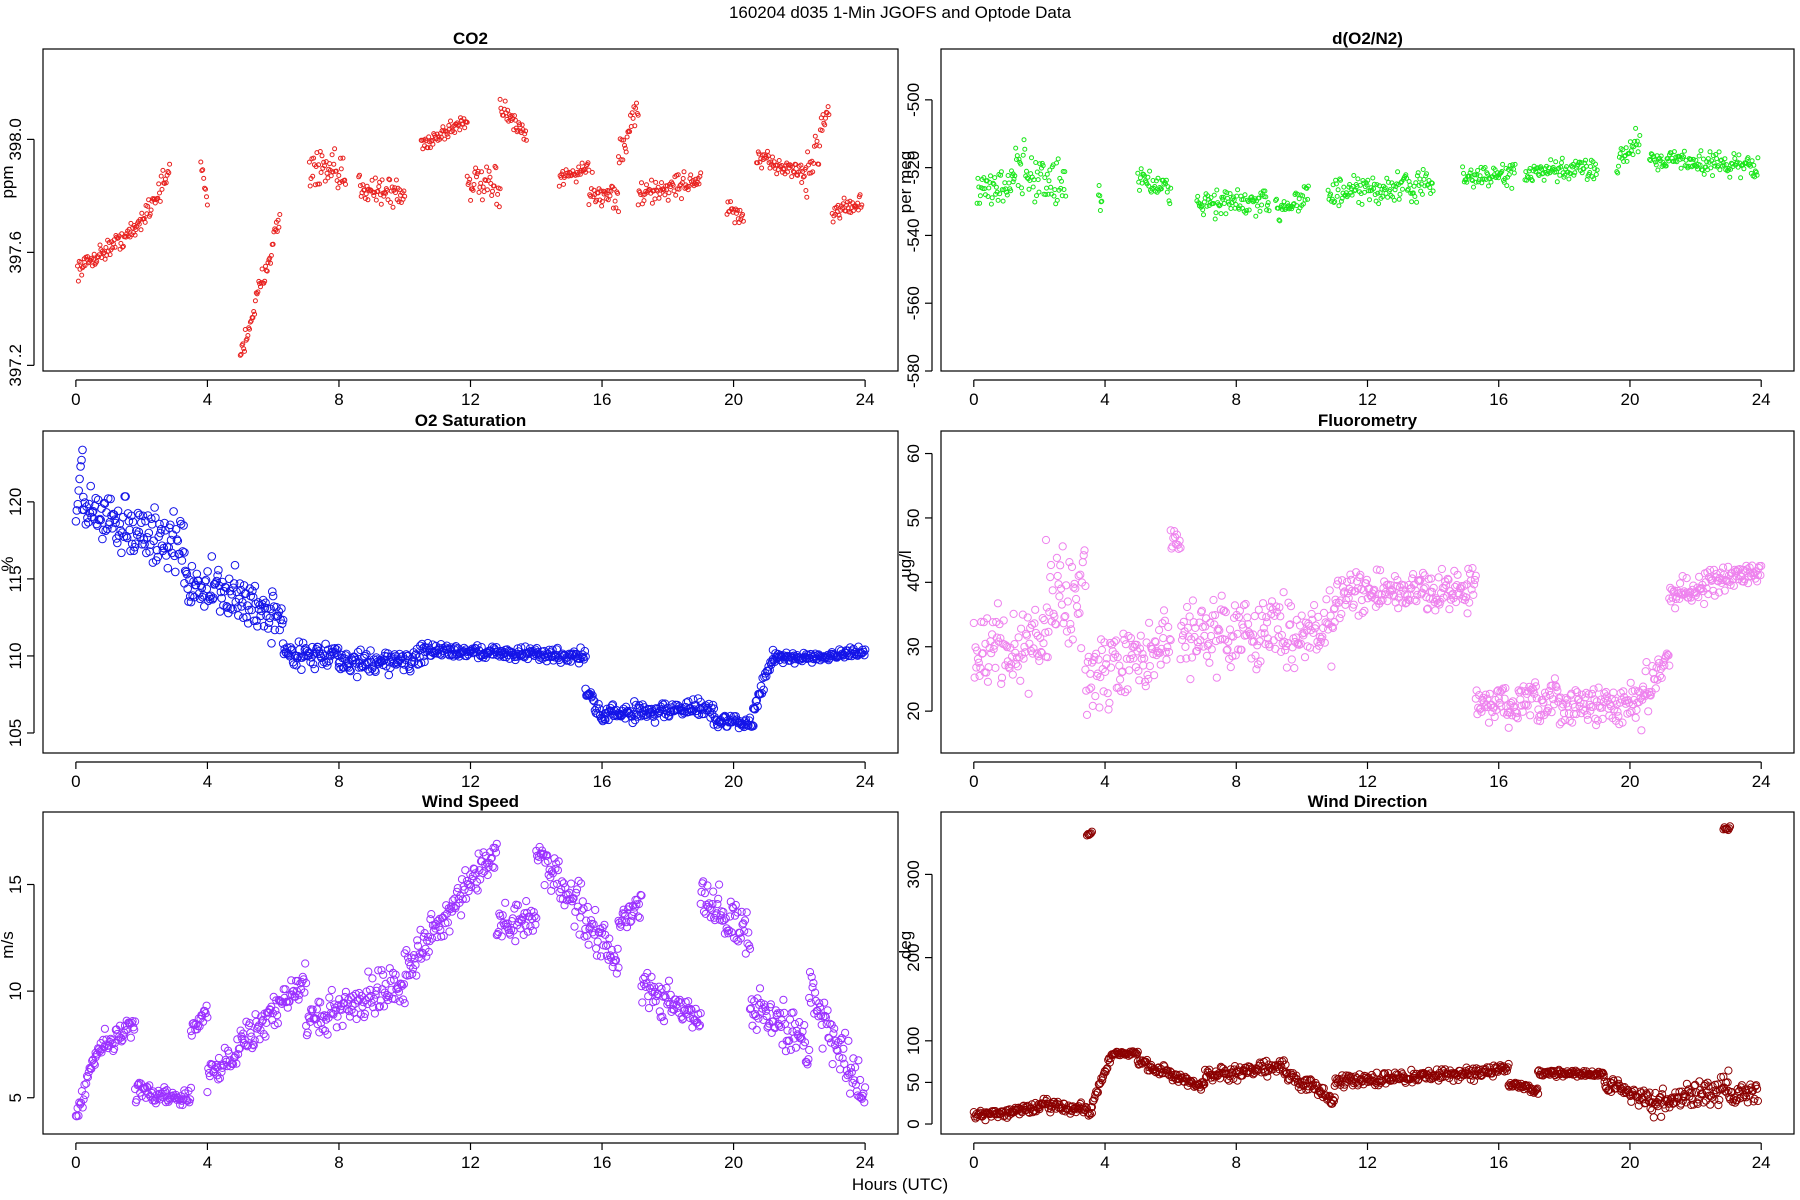 The width and height of the screenshot is (1800, 1200). Describe the element at coordinates (470, 210) in the screenshot. I see `plot-frame` at that location.